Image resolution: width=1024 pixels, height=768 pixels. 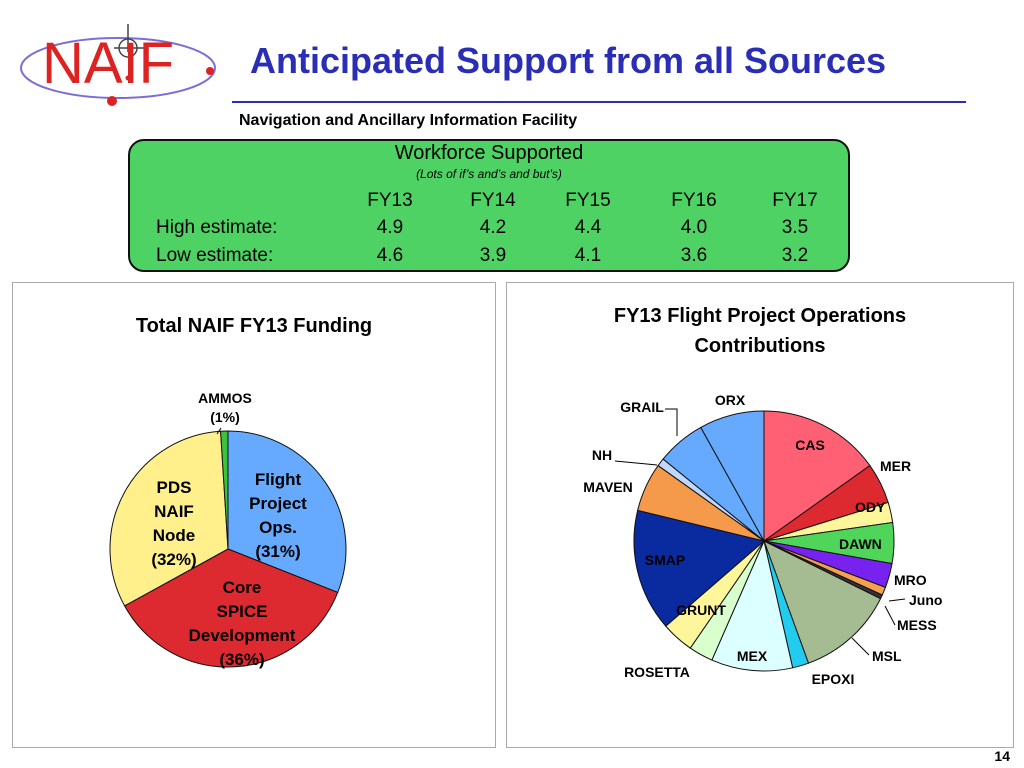 I want to click on workforce-row-label: Low estimate:, so click(x=215, y=255).